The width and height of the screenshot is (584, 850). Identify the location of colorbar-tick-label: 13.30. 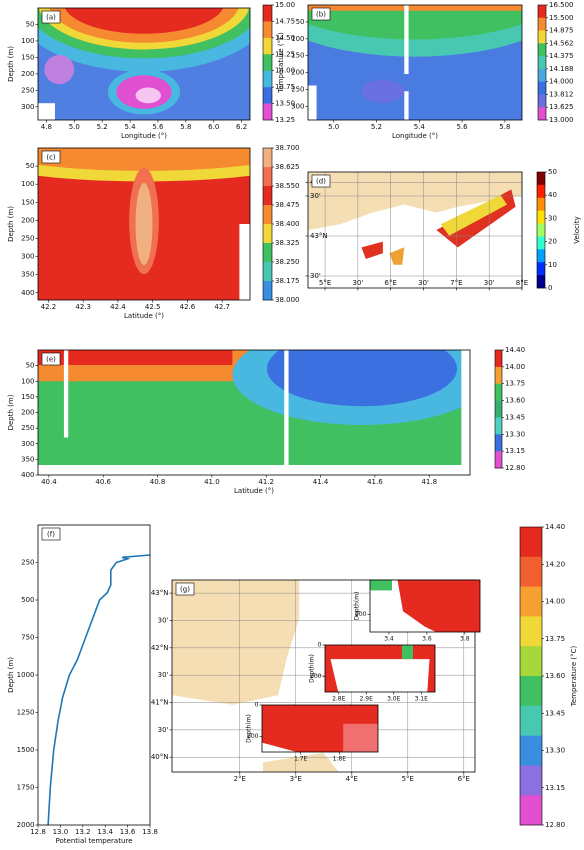
(555, 751).